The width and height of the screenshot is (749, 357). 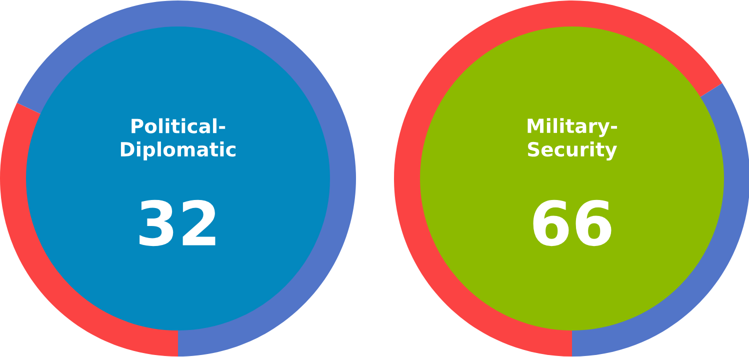 What do you see at coordinates (573, 139) in the screenshot?
I see `text: Military- Security` at bounding box center [573, 139].